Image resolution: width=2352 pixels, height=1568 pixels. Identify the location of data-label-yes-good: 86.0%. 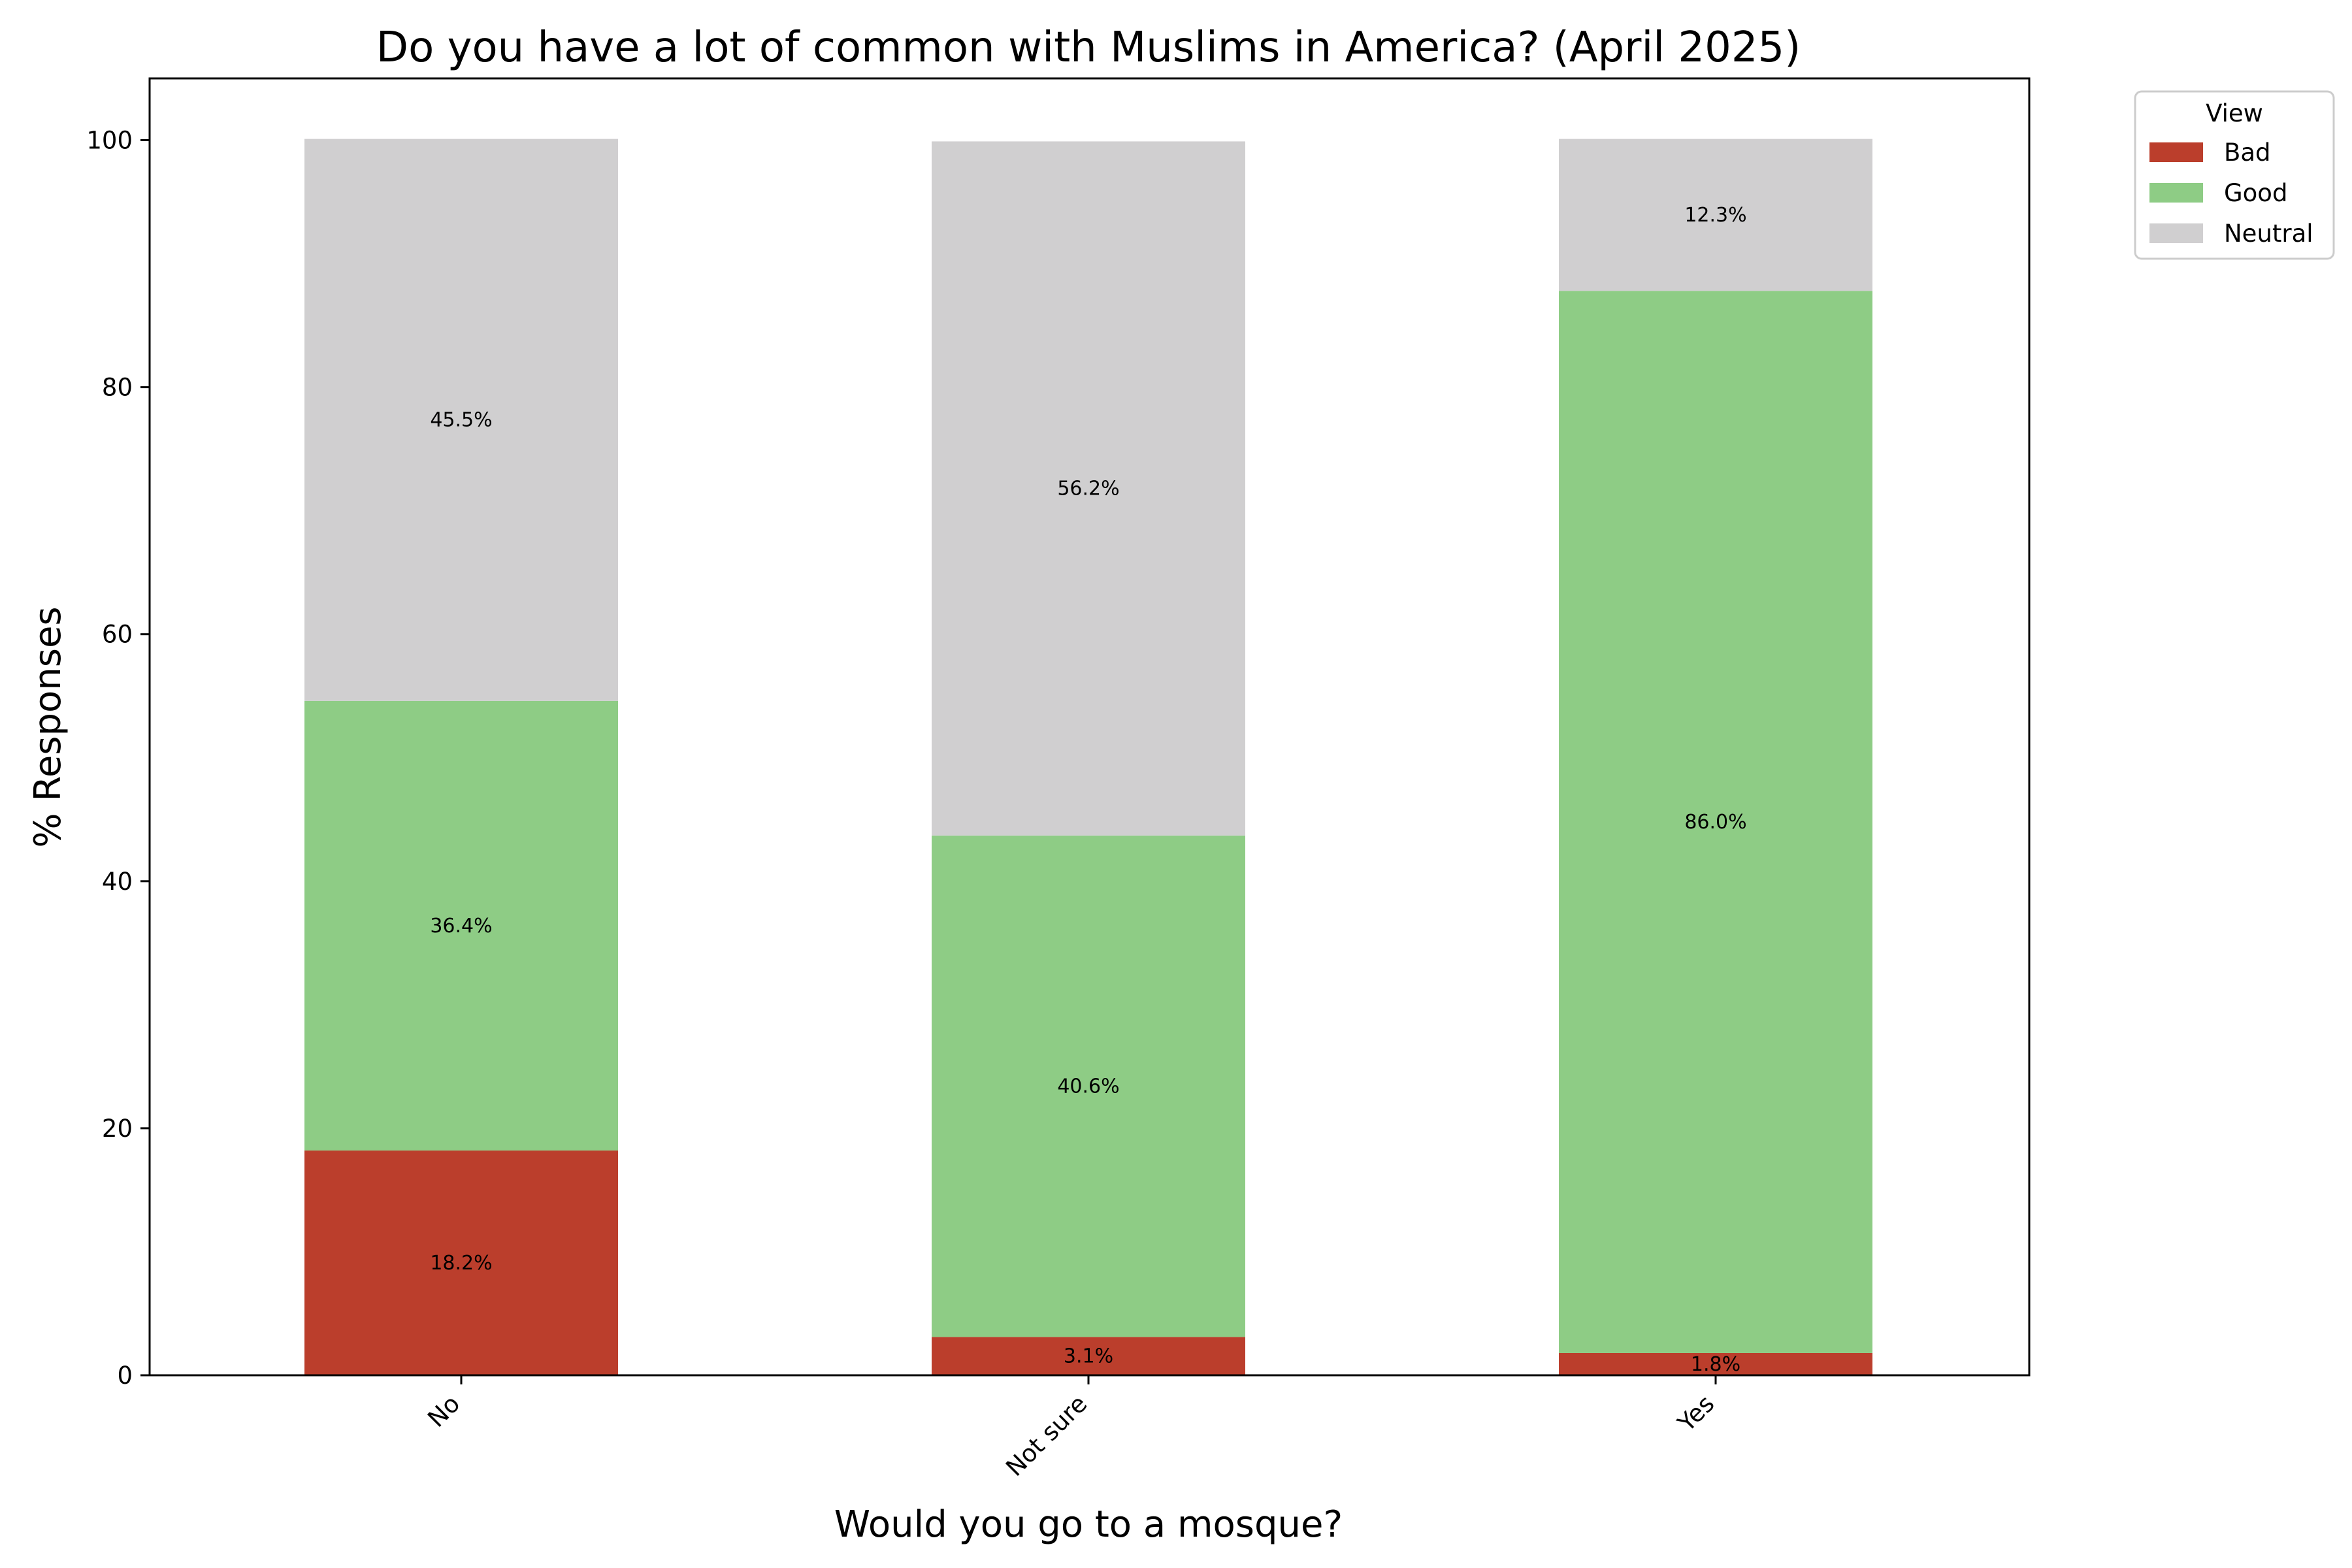
(1715, 822).